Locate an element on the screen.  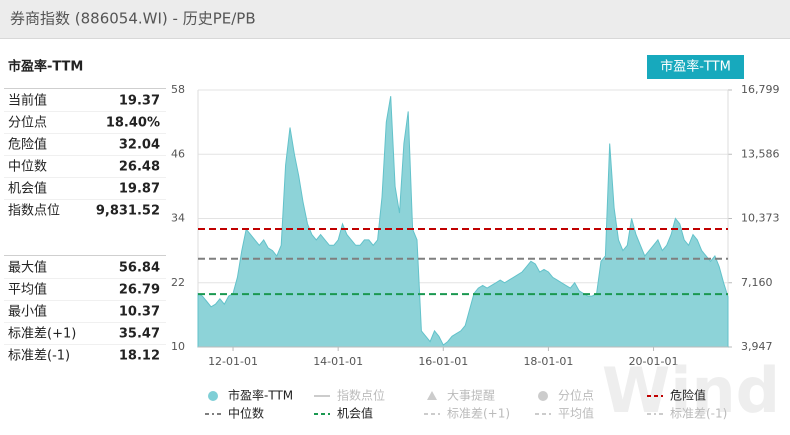
y-tick-label: 58 is located at coordinates (178, 89).